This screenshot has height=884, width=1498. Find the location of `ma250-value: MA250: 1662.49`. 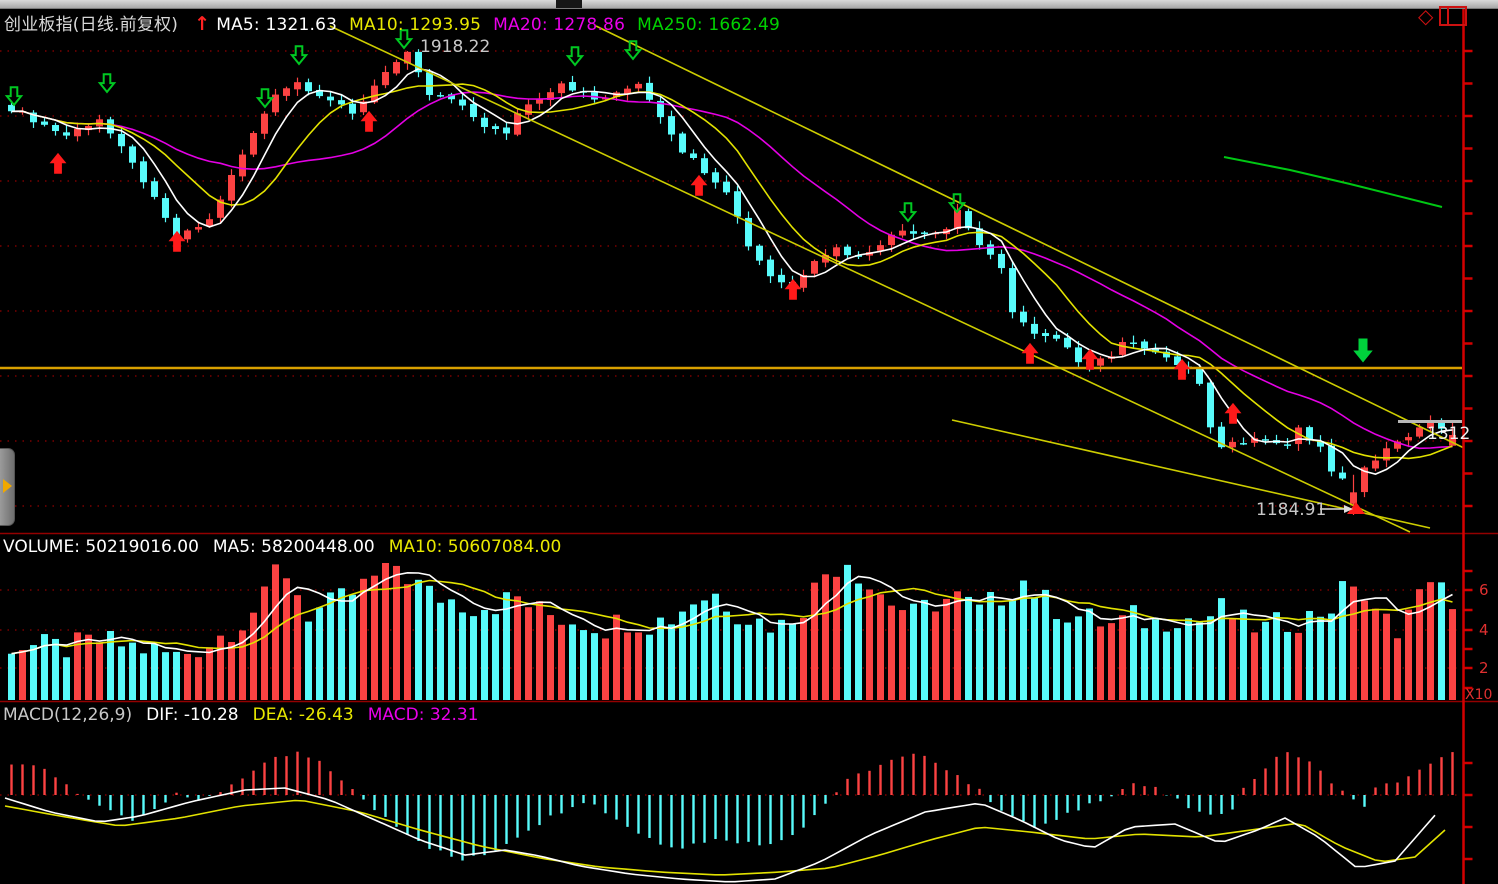

ma250-value: MA250: 1662.49 is located at coordinates (709, 25).